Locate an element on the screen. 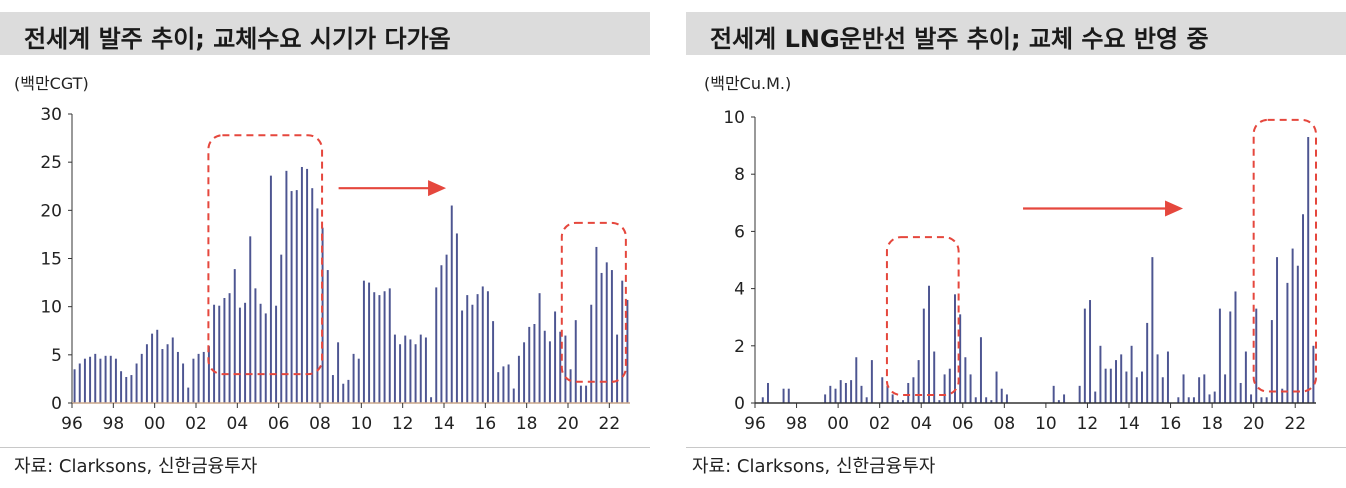 The height and width of the screenshot is (488, 1346). x-tick-label: 16 is located at coordinates (486, 424).